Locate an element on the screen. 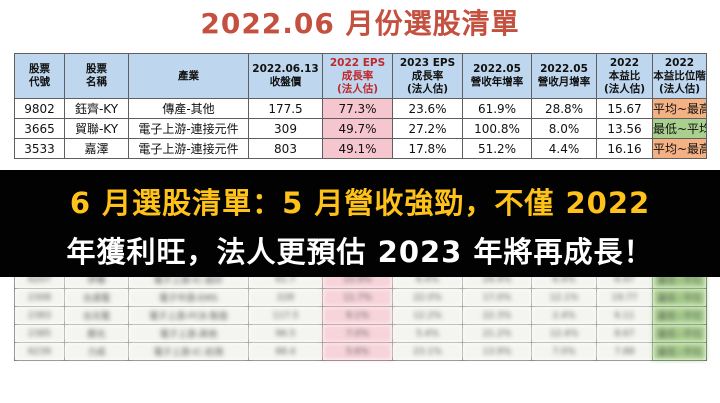  cell-rev-mom: 12.1% is located at coordinates (564, 297).